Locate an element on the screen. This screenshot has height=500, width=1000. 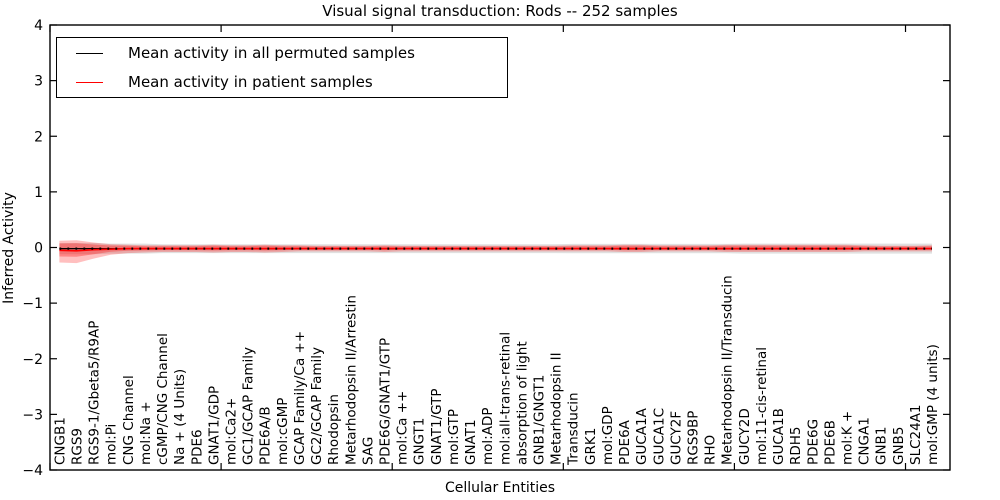
x-category-label: GNAT1 is located at coordinates (471, 442).